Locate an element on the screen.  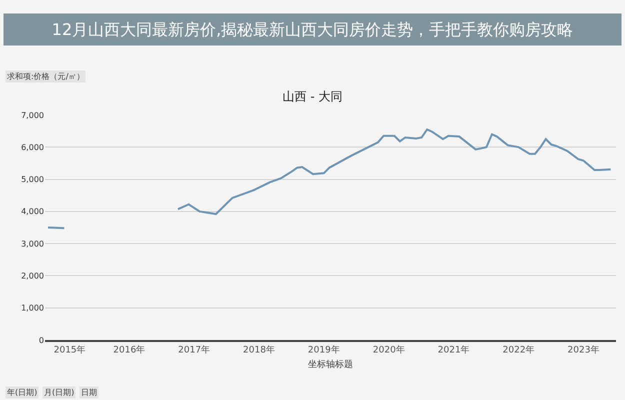
x-tick-label: 2022年 is located at coordinates (518, 350).